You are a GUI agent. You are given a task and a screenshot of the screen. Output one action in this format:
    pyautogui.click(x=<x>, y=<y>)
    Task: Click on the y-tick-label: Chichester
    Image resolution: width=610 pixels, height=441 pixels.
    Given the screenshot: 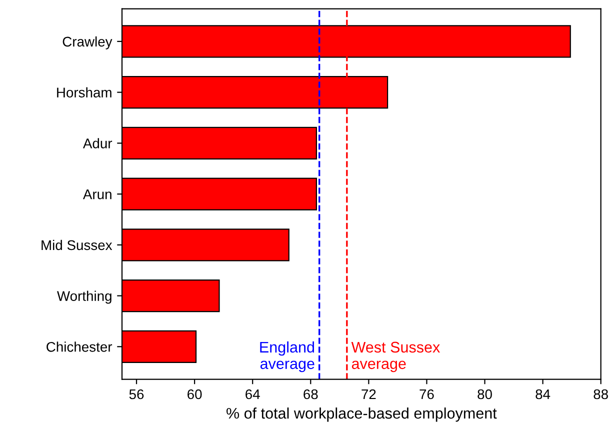 What is the action you would take?
    pyautogui.click(x=79, y=347)
    